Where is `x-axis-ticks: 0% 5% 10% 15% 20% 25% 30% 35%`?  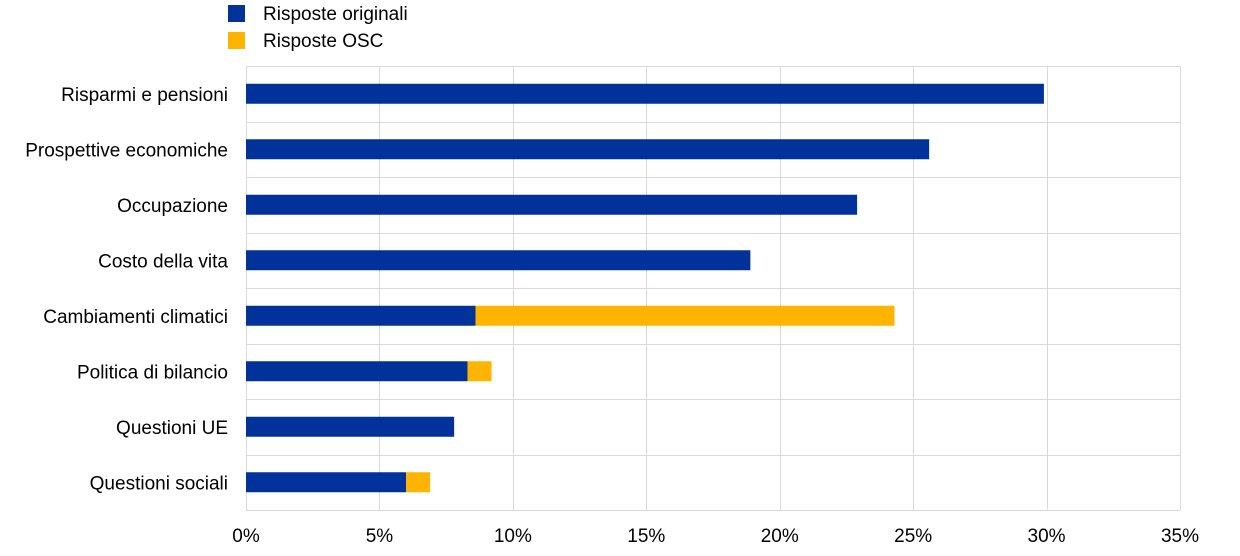 x-axis-ticks: 0% 5% 10% 15% 20% 25% 30% 35% is located at coordinates (715, 536).